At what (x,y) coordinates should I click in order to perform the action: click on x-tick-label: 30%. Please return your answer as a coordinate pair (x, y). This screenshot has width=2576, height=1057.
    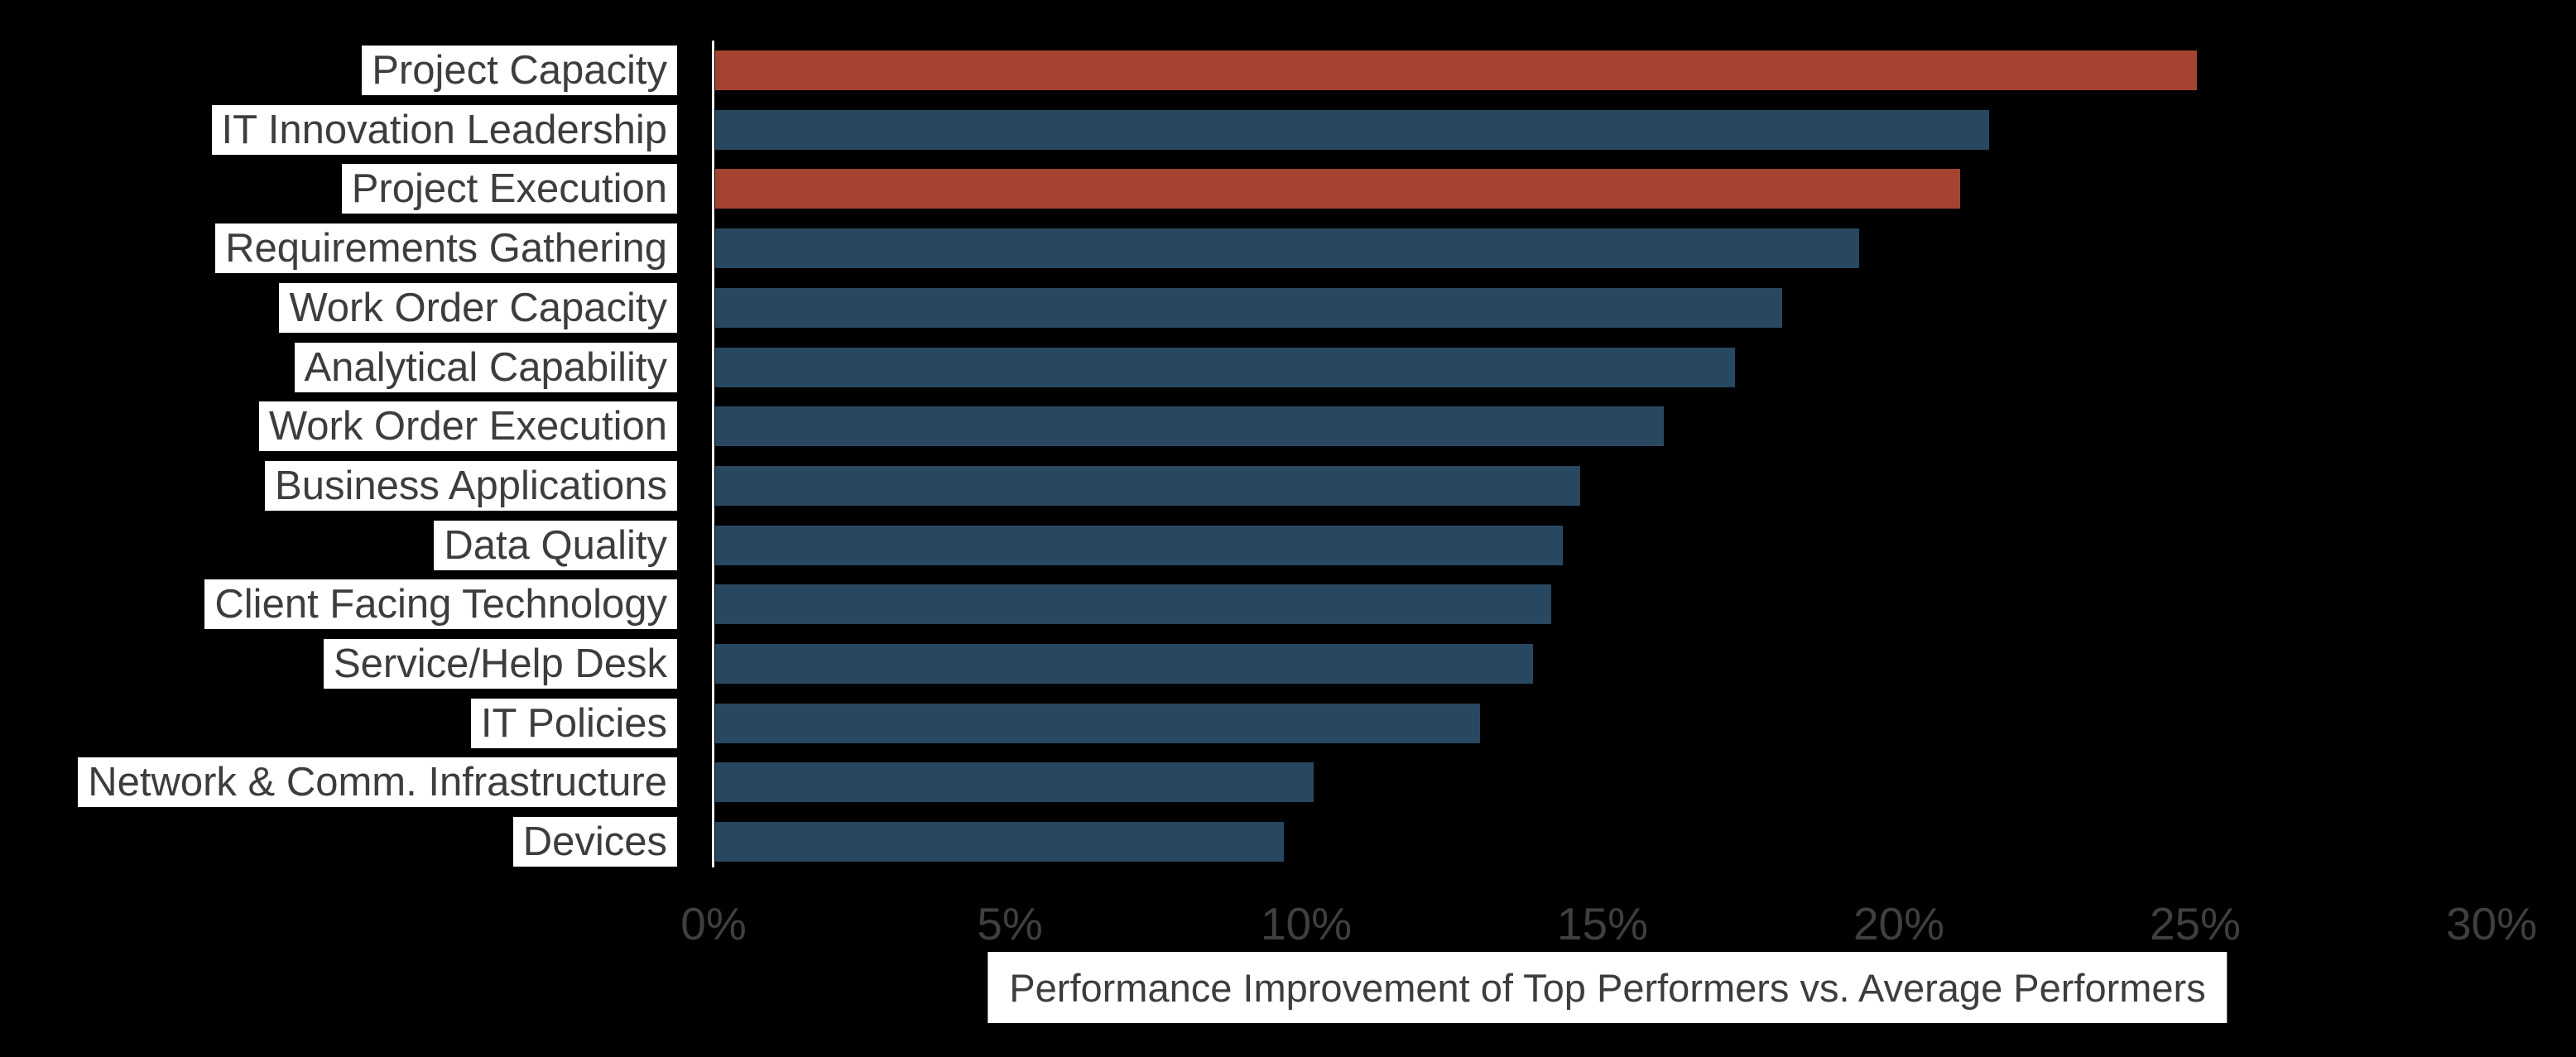
    Looking at the image, I should click on (2491, 924).